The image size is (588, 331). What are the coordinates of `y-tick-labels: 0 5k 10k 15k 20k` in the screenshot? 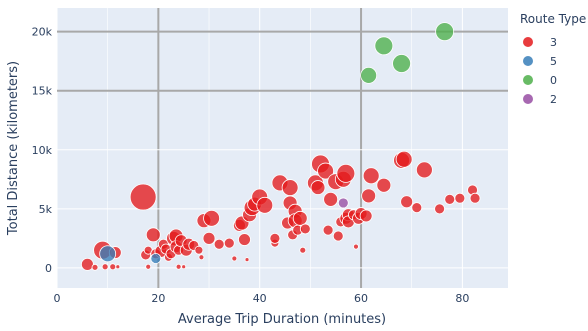 It's located at (42, 150).